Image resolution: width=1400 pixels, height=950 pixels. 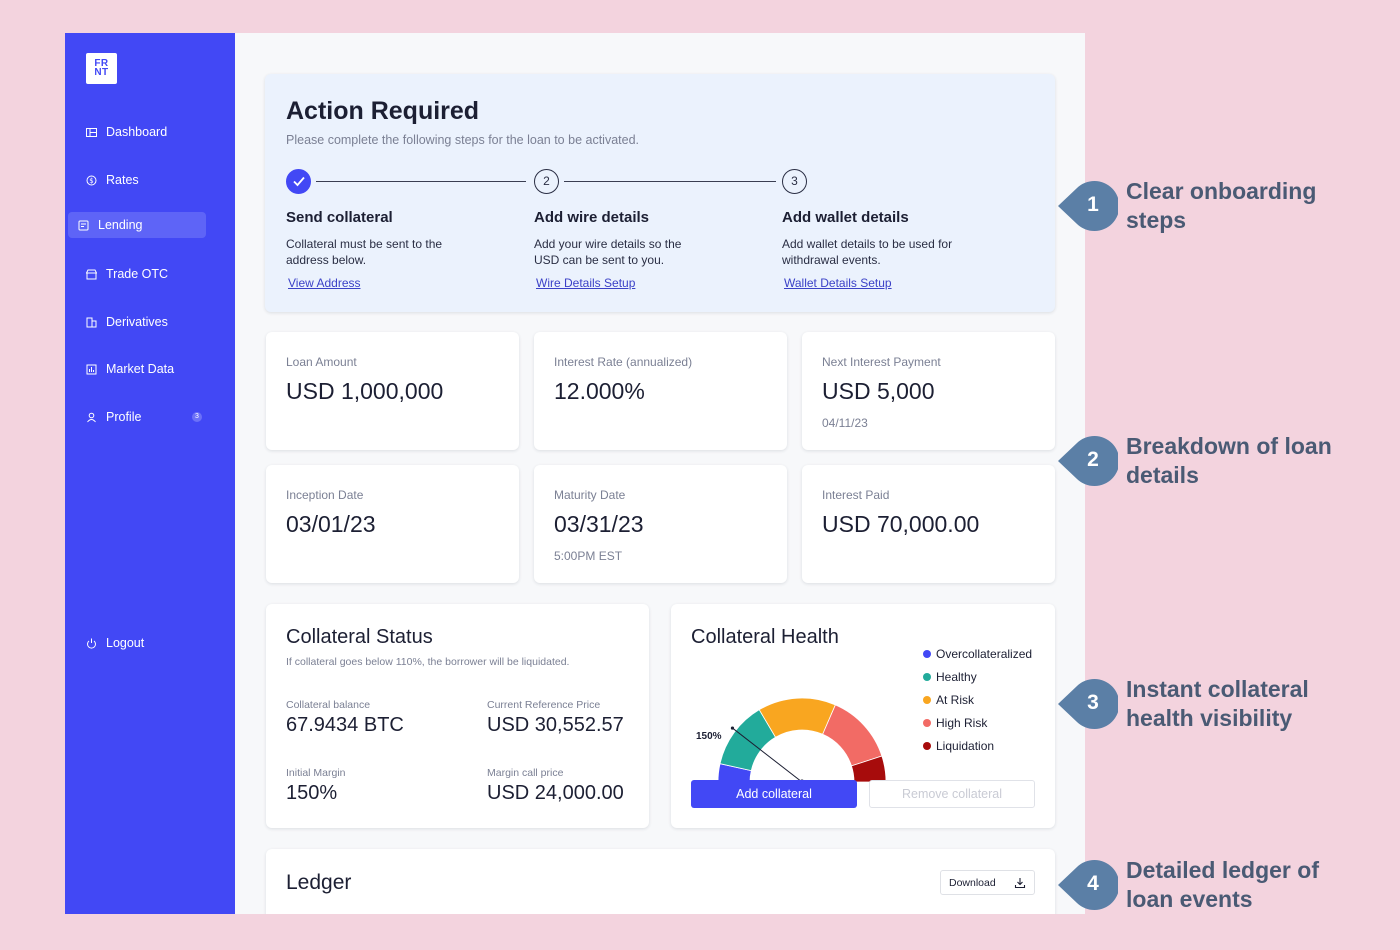 I want to click on notification-badge: 3, so click(x=197, y=417).